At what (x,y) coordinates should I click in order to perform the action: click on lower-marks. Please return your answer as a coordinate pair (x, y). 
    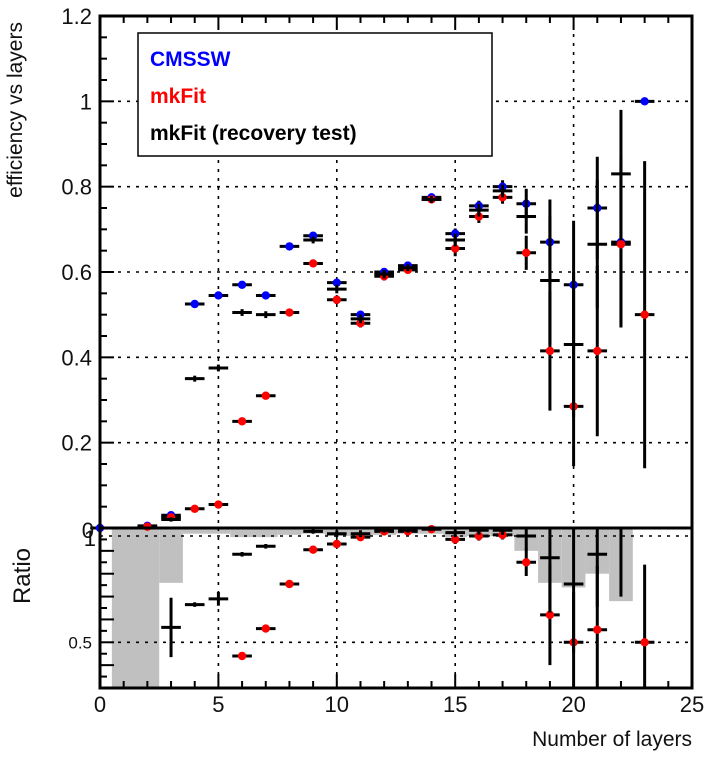
    Looking at the image, I should click on (408, 606).